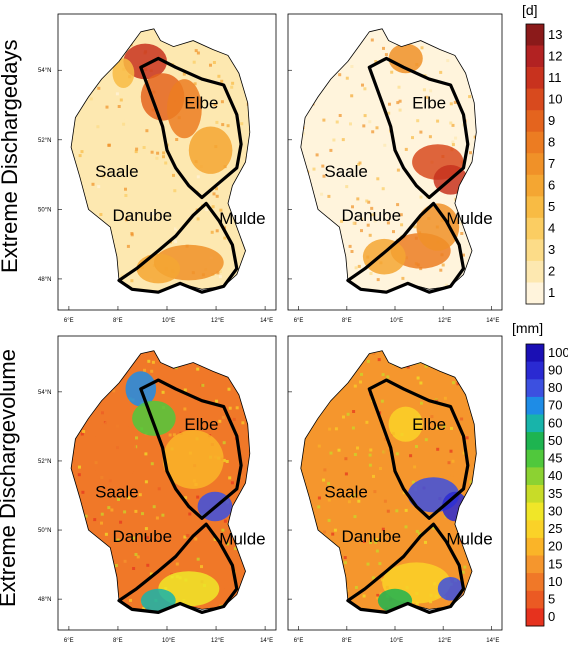 The image size is (568, 649). I want to click on river-label-elbe: Elbe, so click(429, 103).